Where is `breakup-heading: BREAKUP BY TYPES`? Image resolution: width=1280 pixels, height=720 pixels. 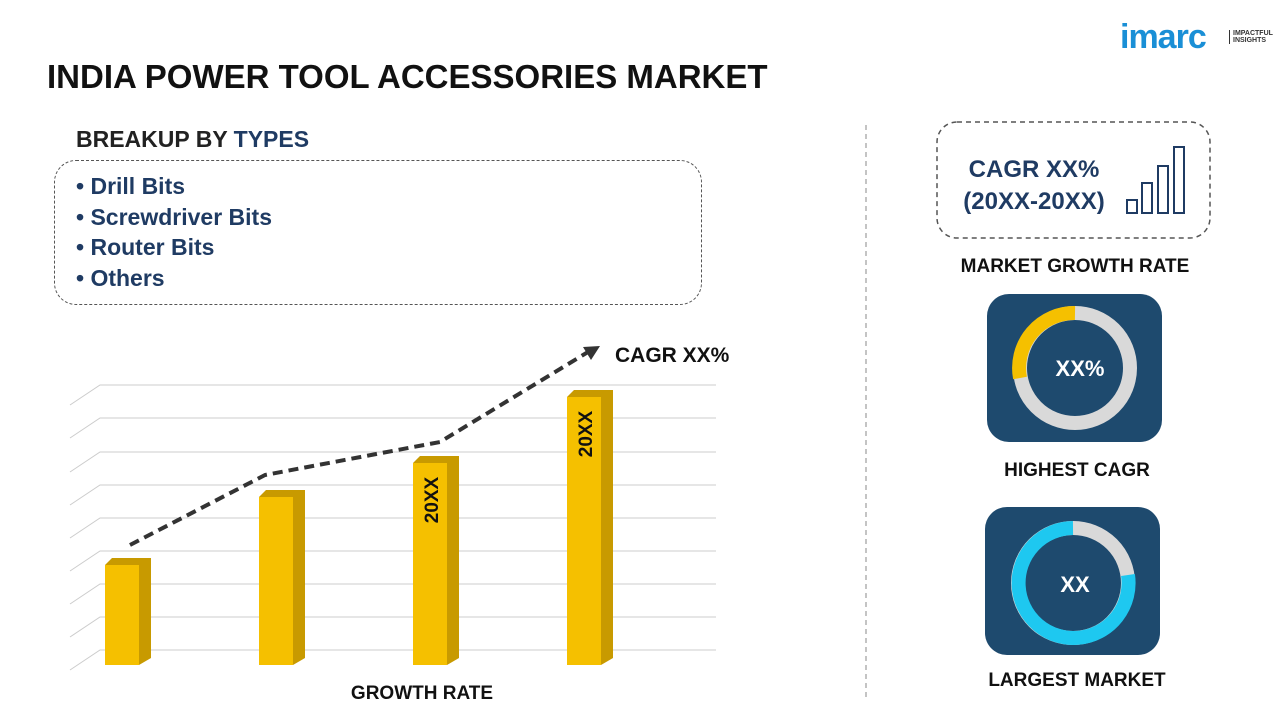 breakup-heading: BREAKUP BY TYPES is located at coordinates (192, 139).